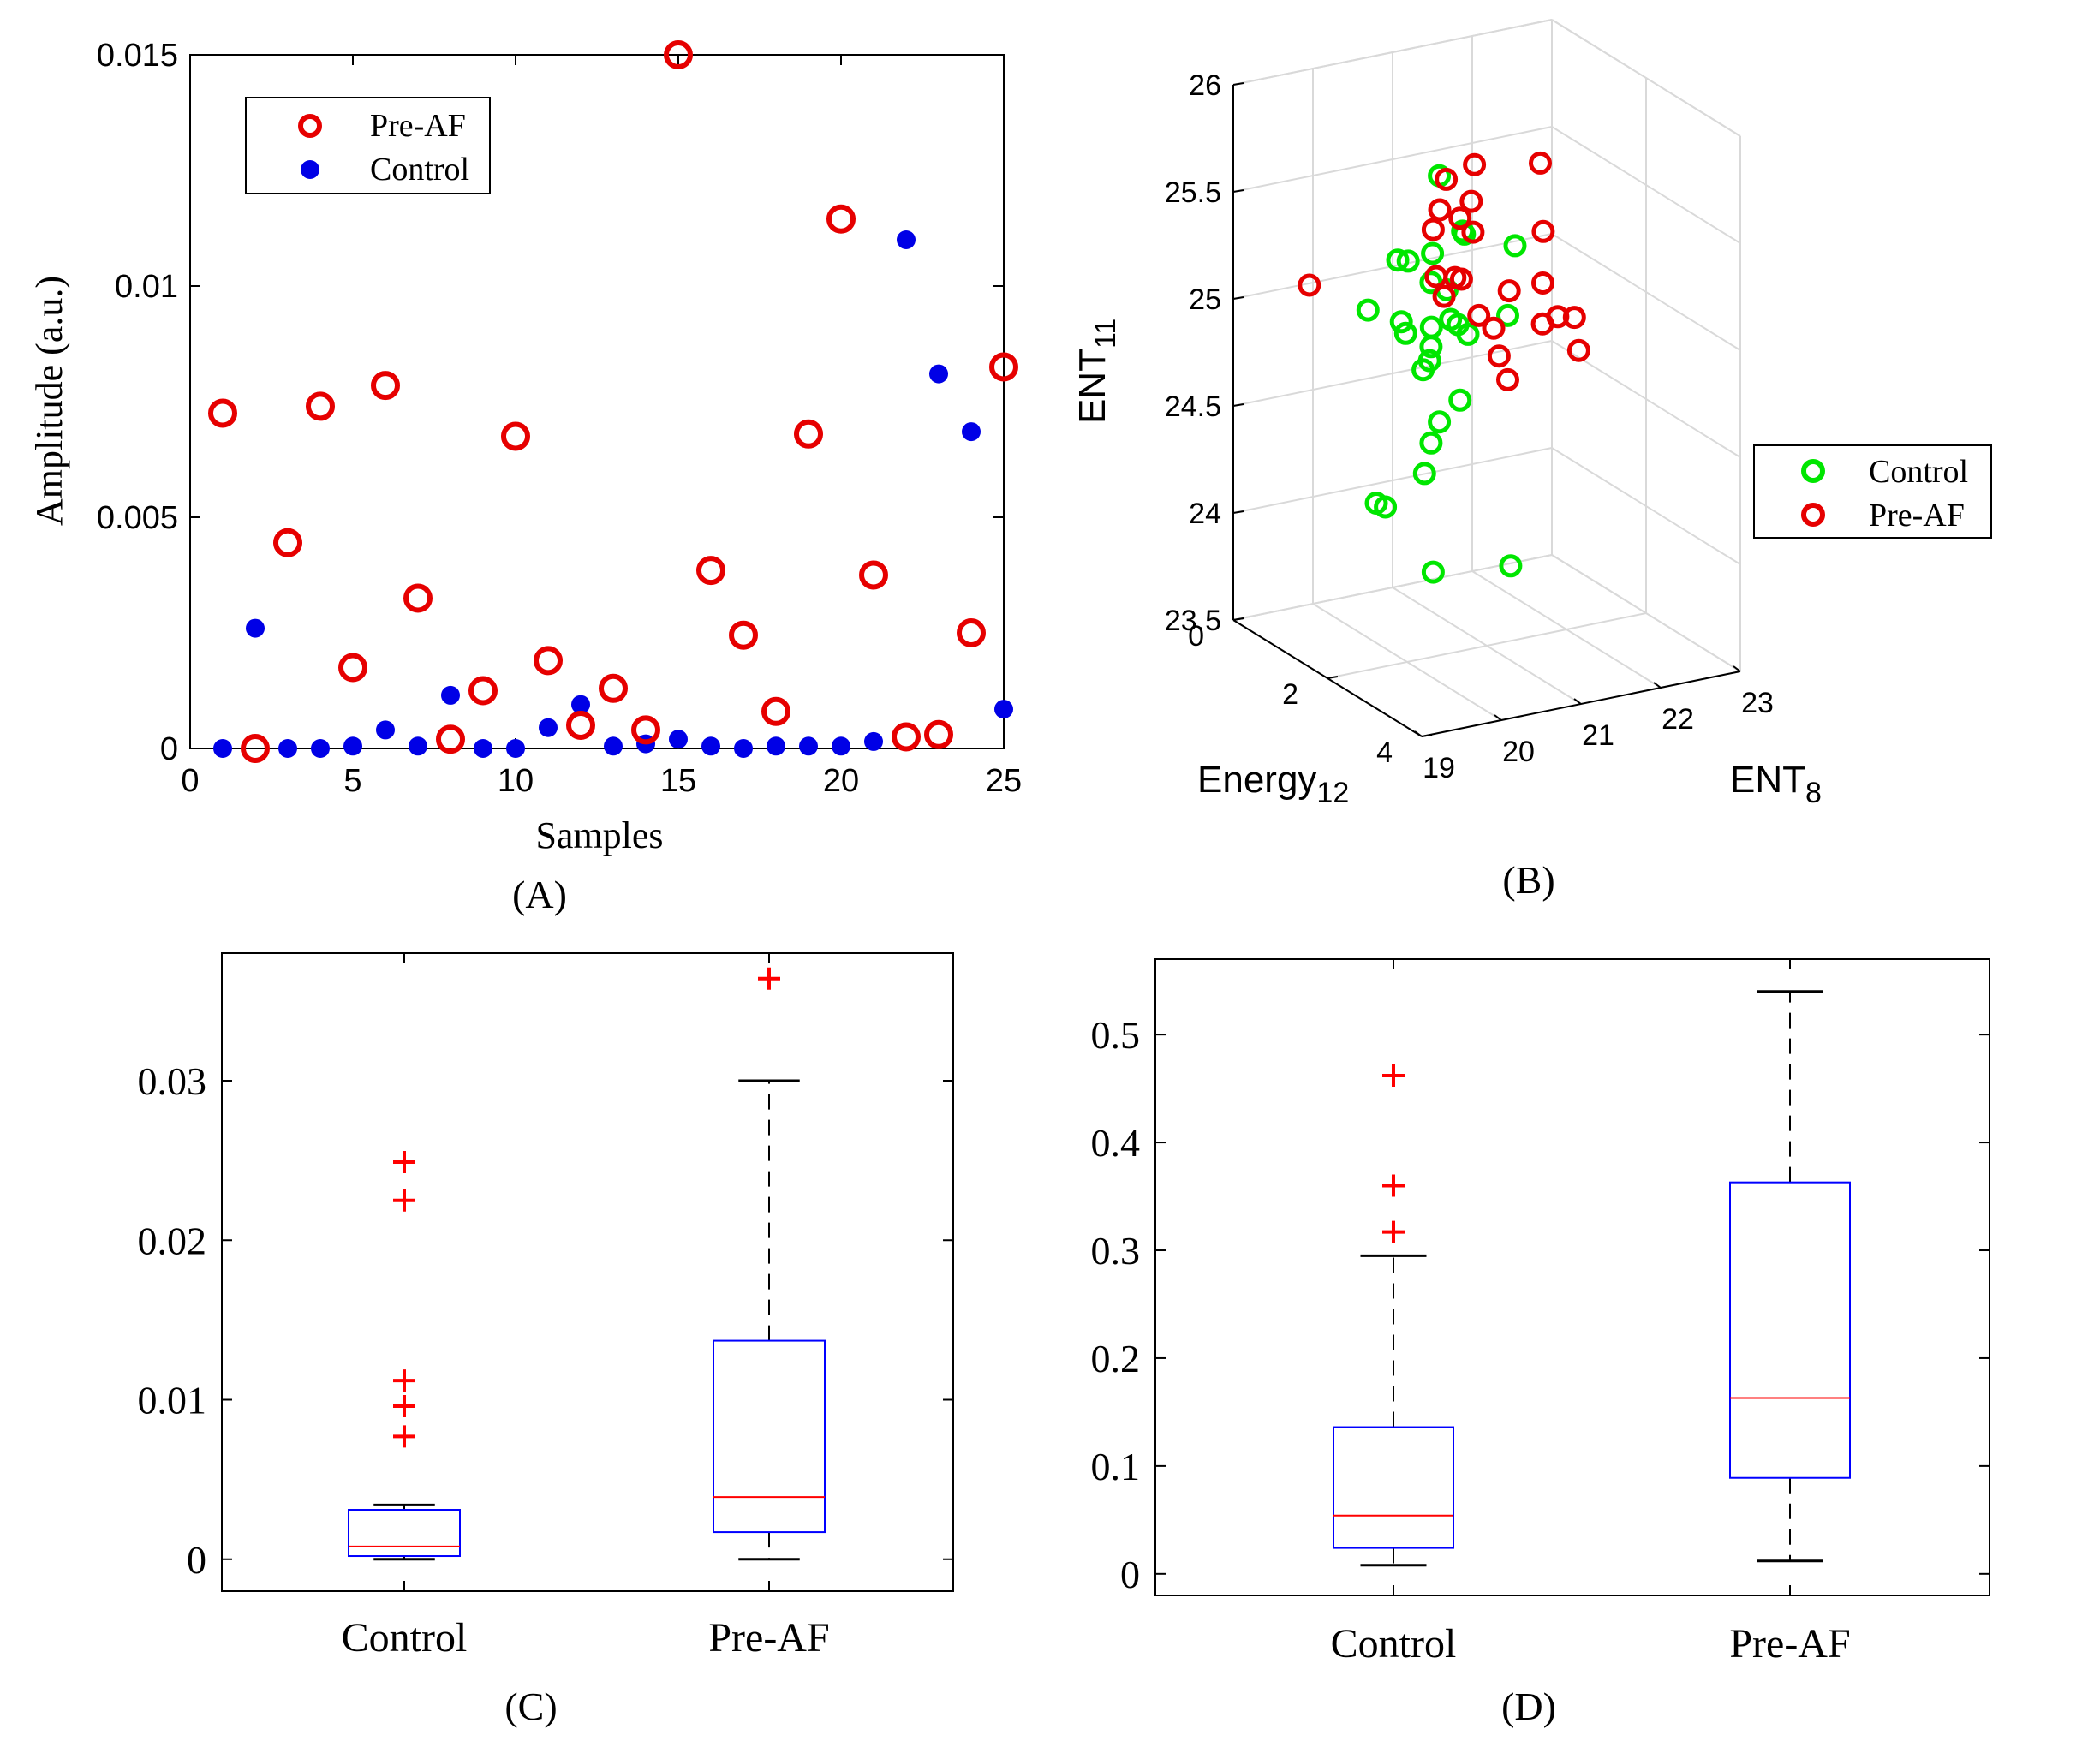 The width and height of the screenshot is (2100, 1741). I want to click on panel-a-legend-box, so click(368, 145).